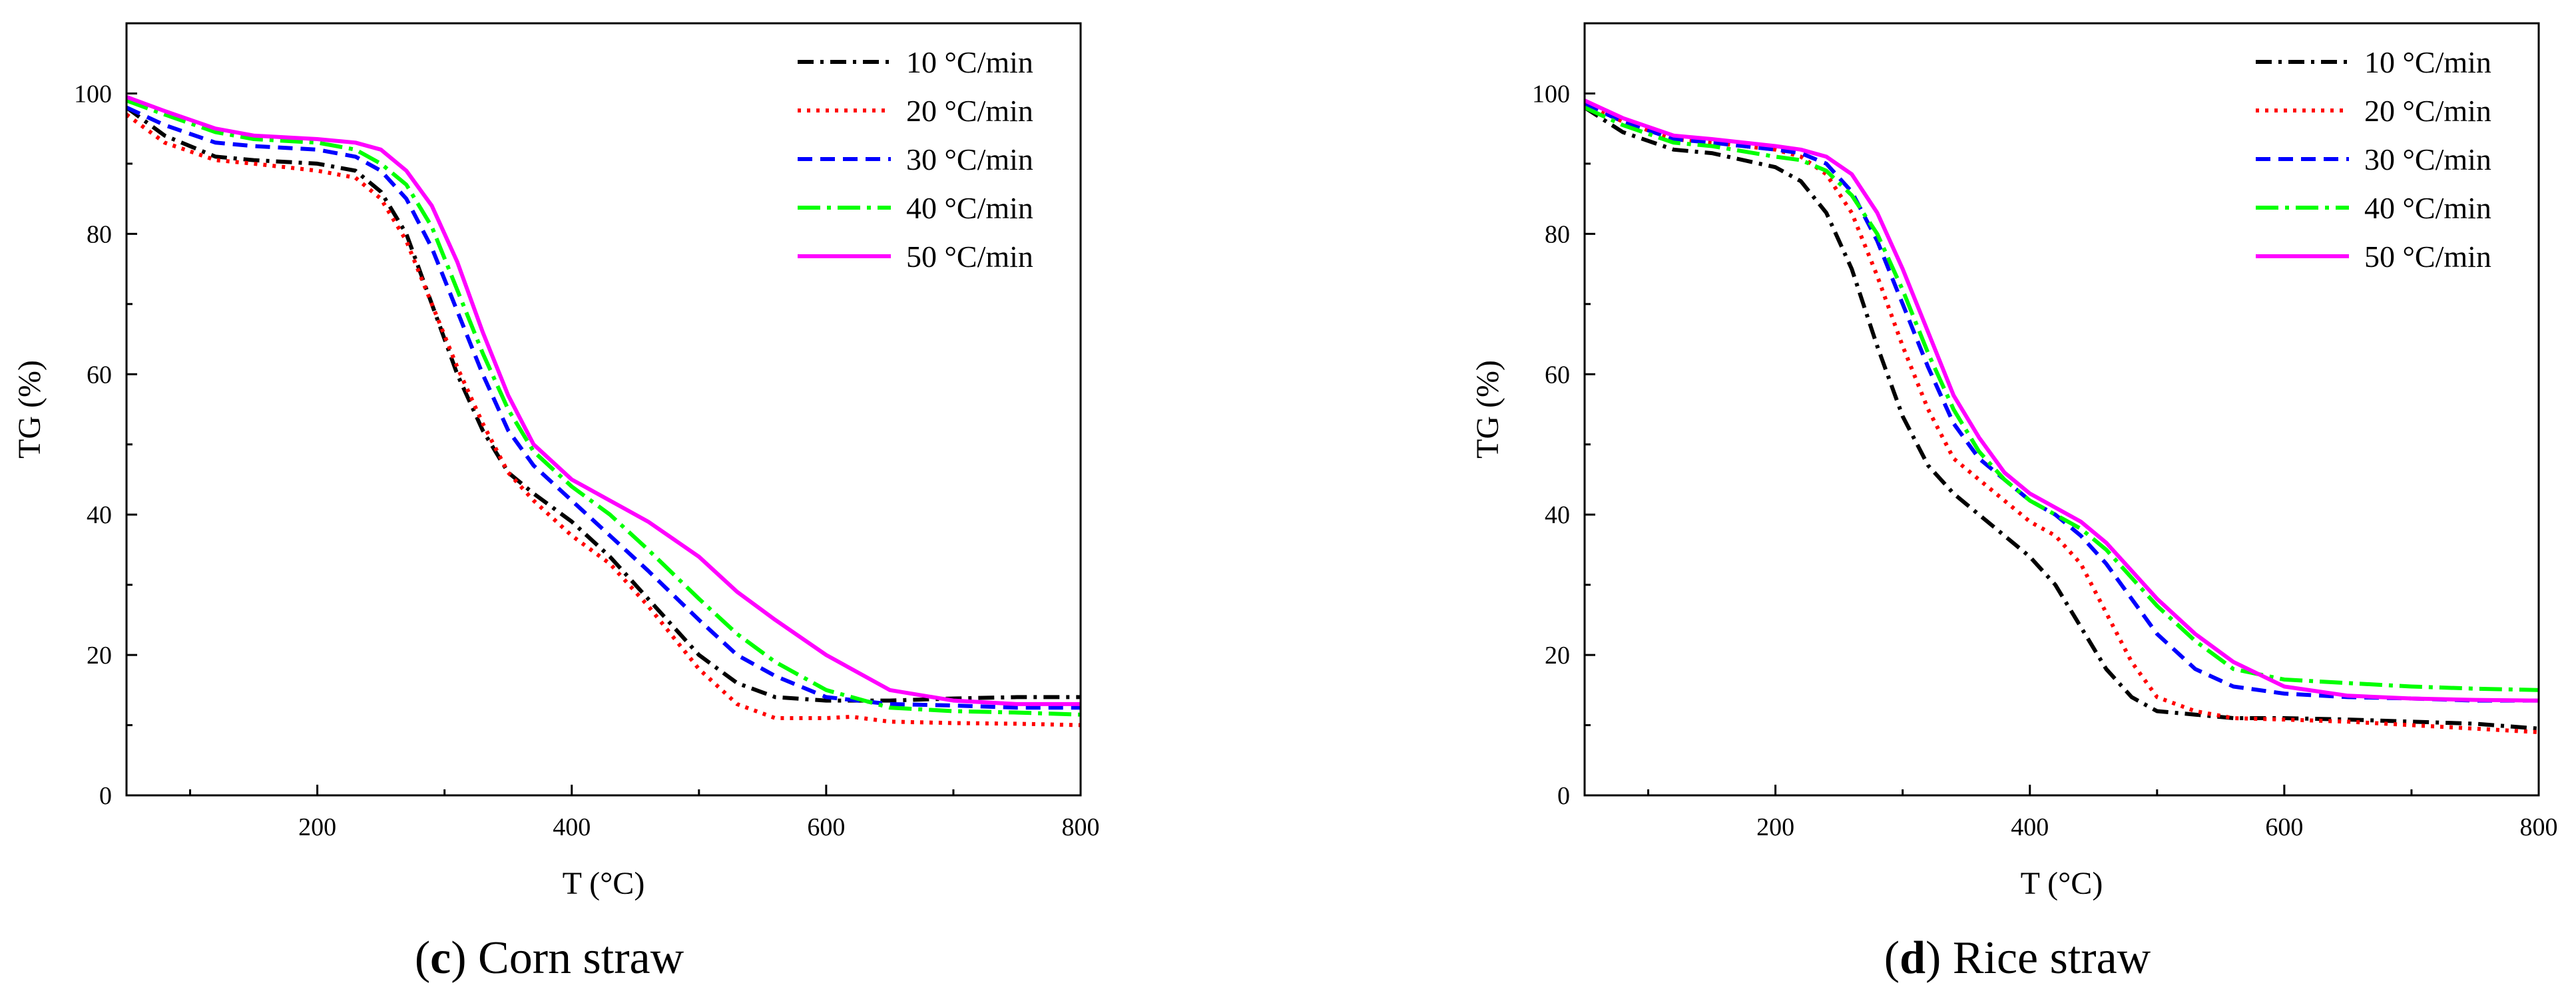  Describe the element at coordinates (441, 958) in the screenshot. I see `caption-letter: c` at that location.